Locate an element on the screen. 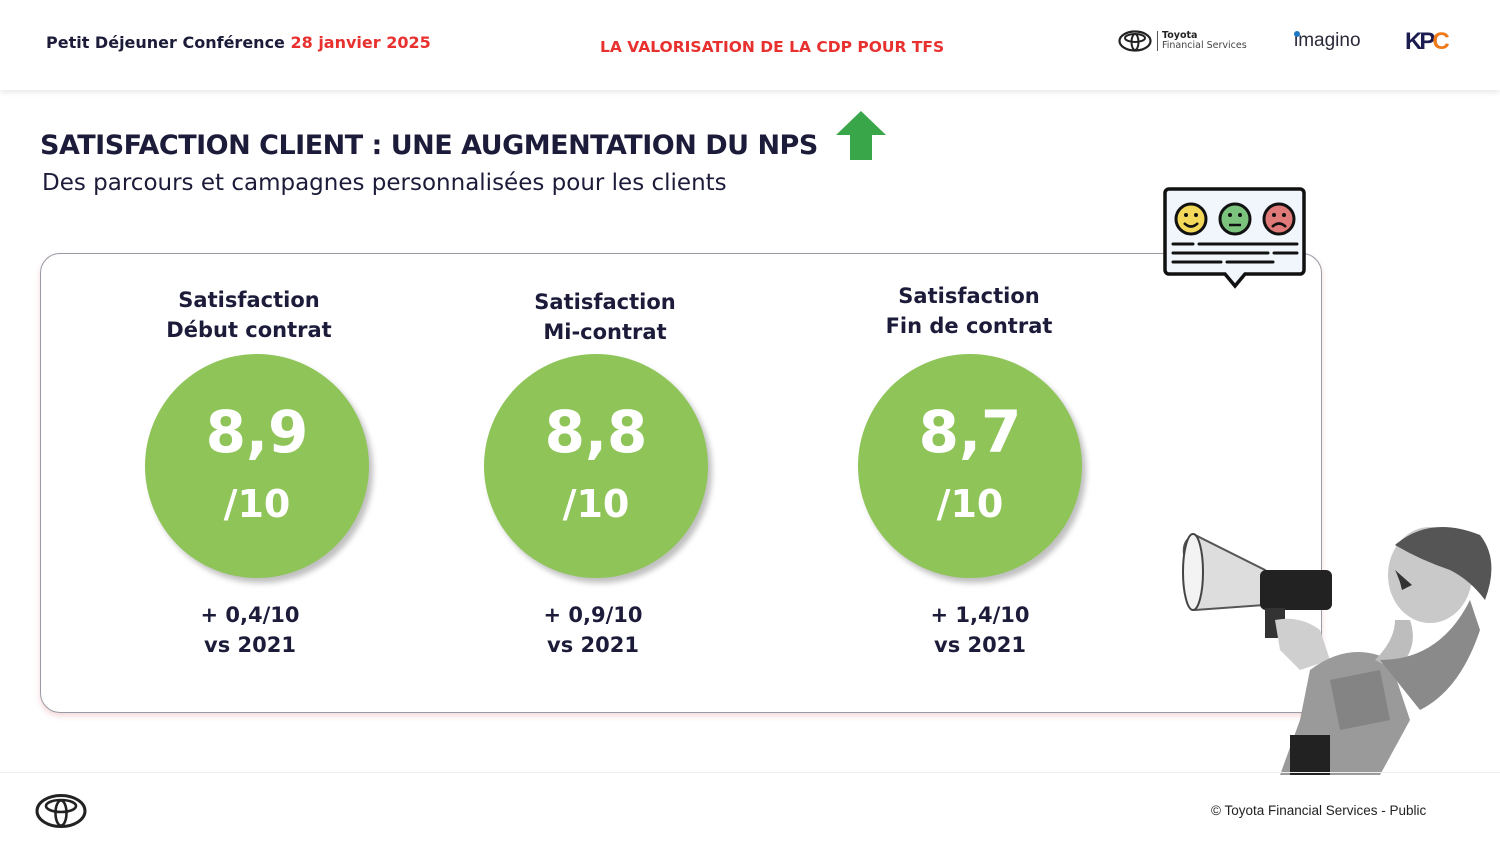  tfs-logo-line1: Toyota is located at coordinates (1180, 35).